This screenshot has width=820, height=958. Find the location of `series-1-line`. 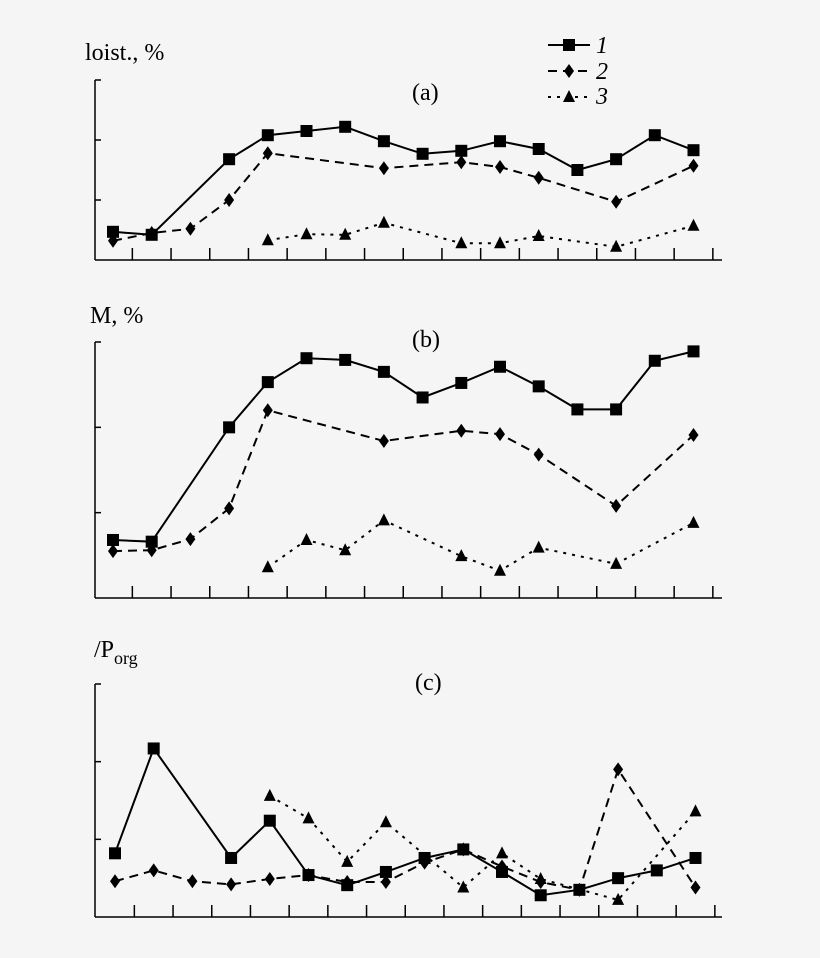

series-1-line is located at coordinates (405, 821).